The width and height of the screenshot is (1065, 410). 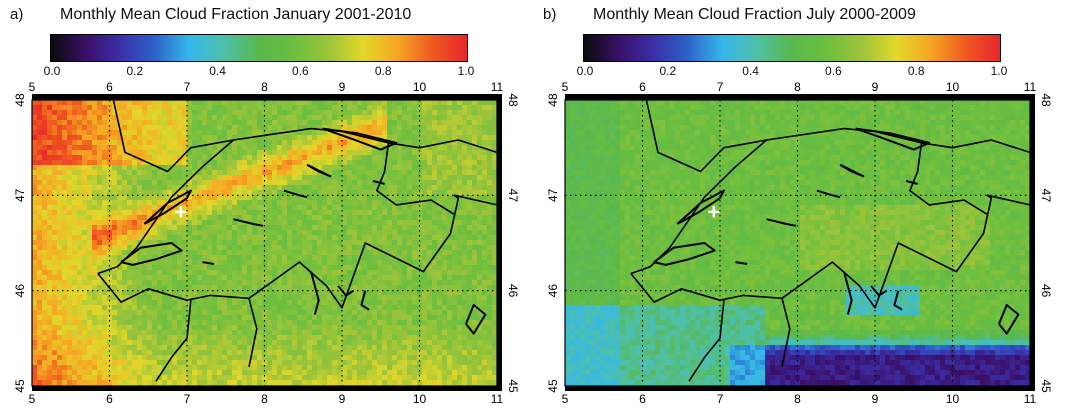 I want to click on panel-letter: b), so click(x=549, y=14).